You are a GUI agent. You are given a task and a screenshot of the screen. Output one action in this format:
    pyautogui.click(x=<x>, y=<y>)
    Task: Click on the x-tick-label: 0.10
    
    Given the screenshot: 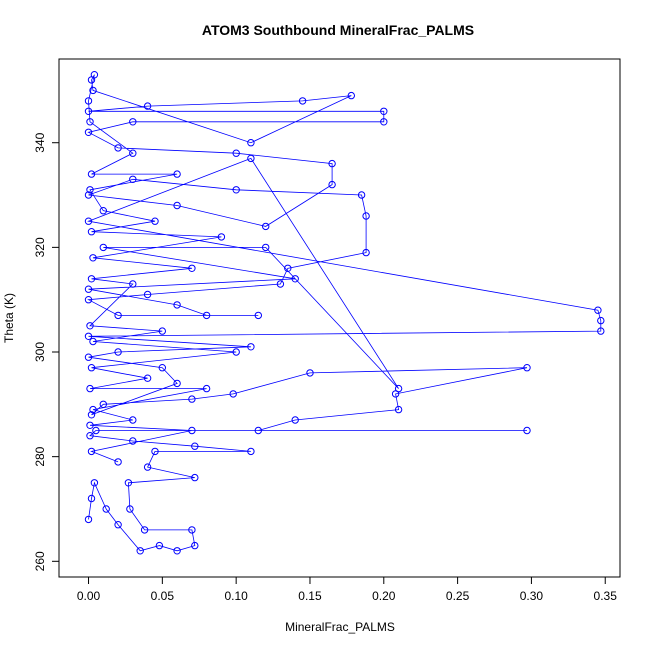 What is the action you would take?
    pyautogui.click(x=236, y=596)
    